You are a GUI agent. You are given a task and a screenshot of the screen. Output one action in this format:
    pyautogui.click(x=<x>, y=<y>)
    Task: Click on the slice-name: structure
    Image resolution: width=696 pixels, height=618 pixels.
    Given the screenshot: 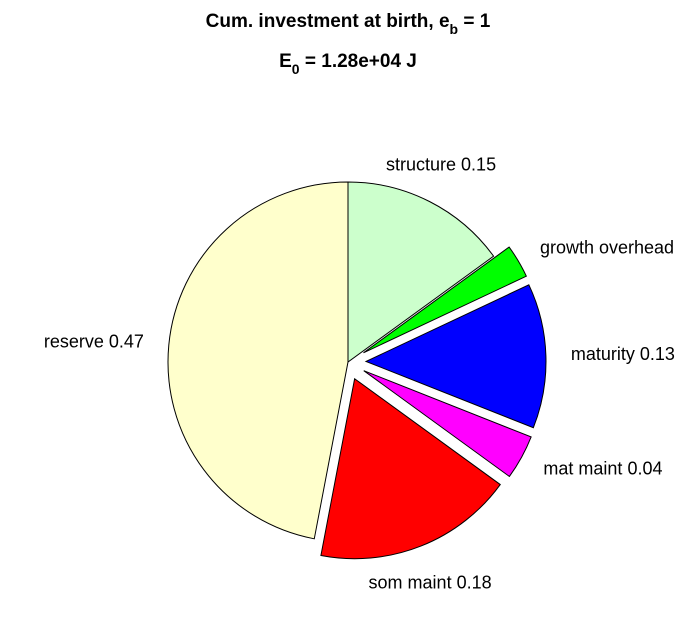 What is the action you would take?
    pyautogui.click(x=421, y=164)
    